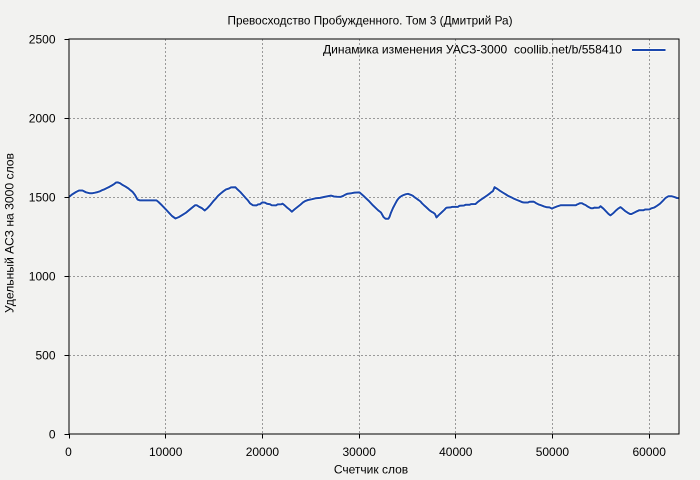 The height and width of the screenshot is (480, 700). What do you see at coordinates (371, 470) in the screenshot?
I see `svg-text: Счетчик слов` at bounding box center [371, 470].